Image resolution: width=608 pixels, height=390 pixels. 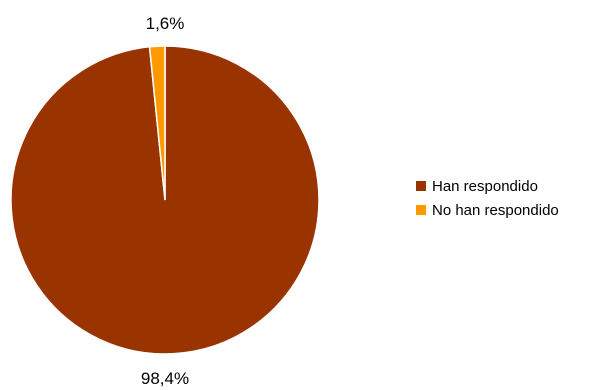 I want to click on legend-swatch-han-respondido, so click(x=421, y=186).